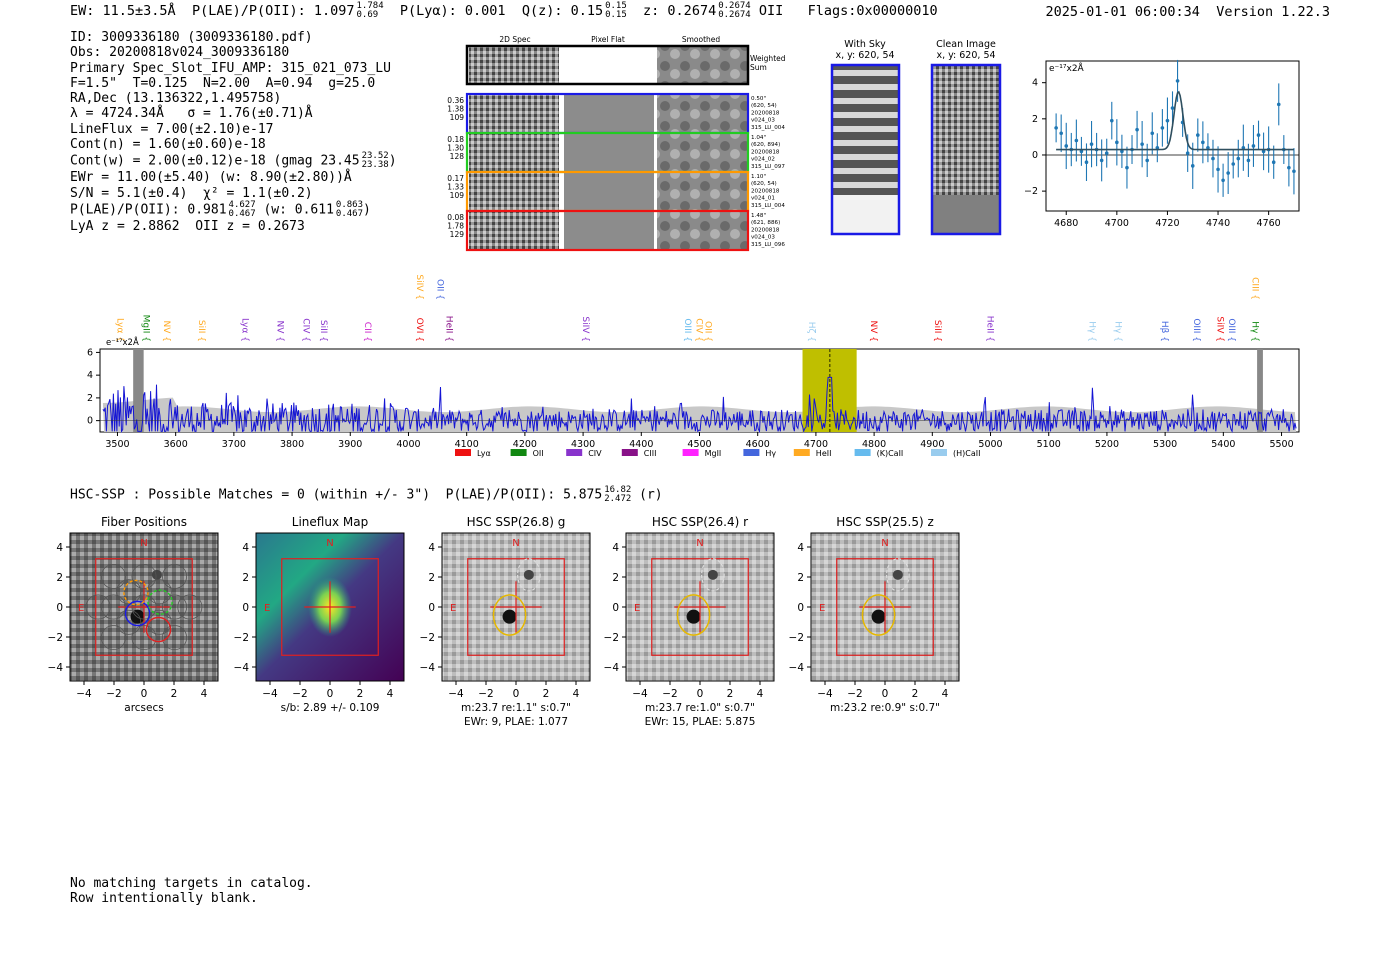  I want to click on hsc-ytick-label: −4, so click(612, 668).